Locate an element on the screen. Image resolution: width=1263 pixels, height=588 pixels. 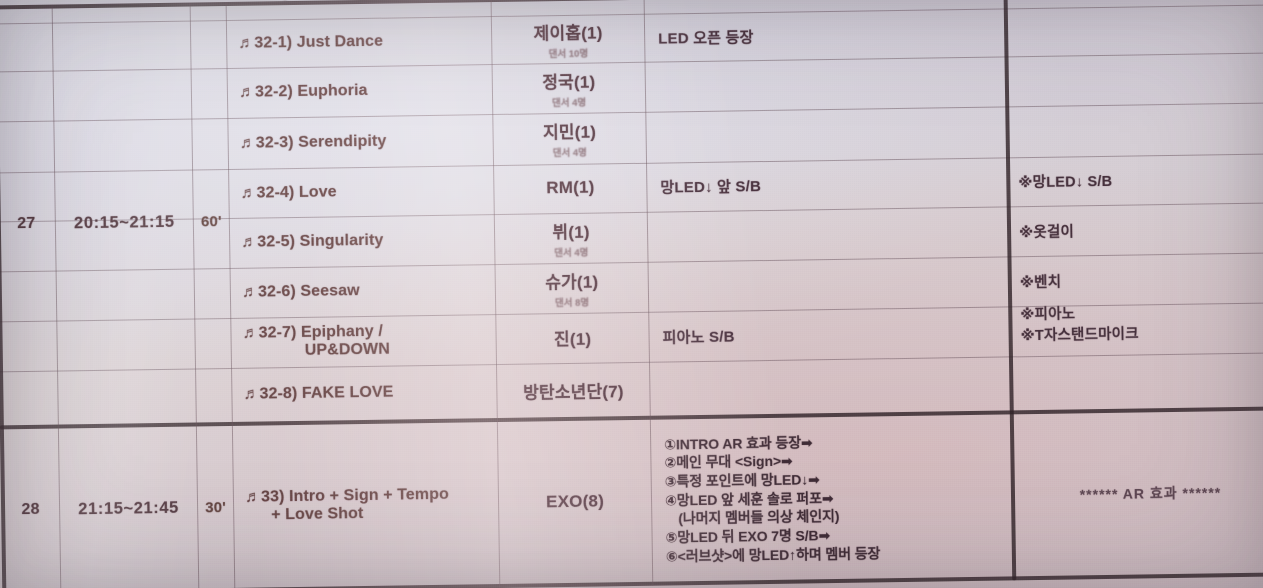
note-cell: LED 오픈 등장 is located at coordinates (706, 38).